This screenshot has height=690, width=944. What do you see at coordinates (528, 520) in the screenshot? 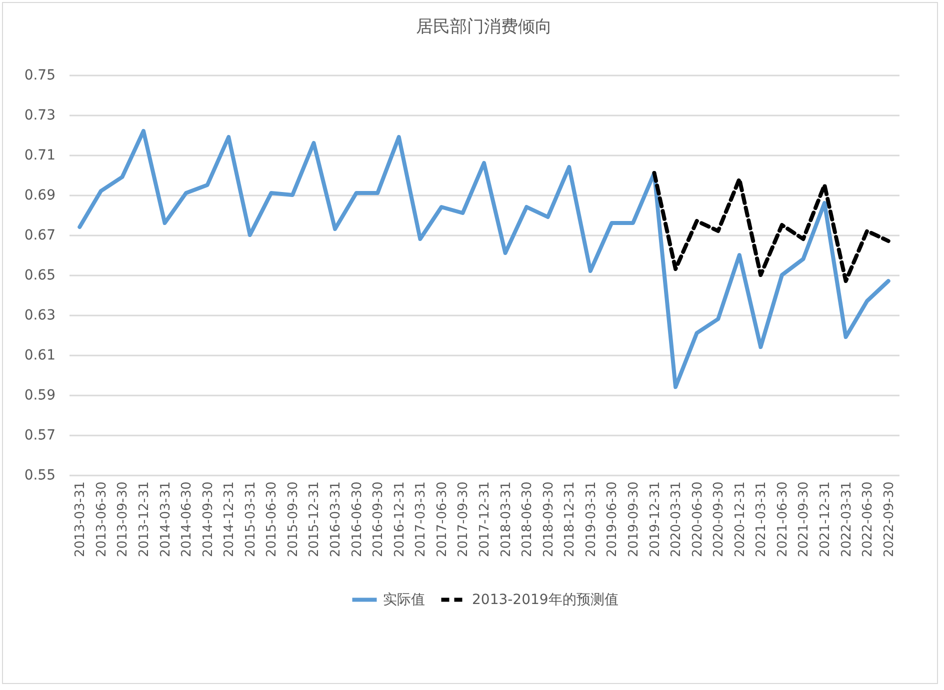
I see `x-tick-label: 2018-06-30` at bounding box center [528, 520].